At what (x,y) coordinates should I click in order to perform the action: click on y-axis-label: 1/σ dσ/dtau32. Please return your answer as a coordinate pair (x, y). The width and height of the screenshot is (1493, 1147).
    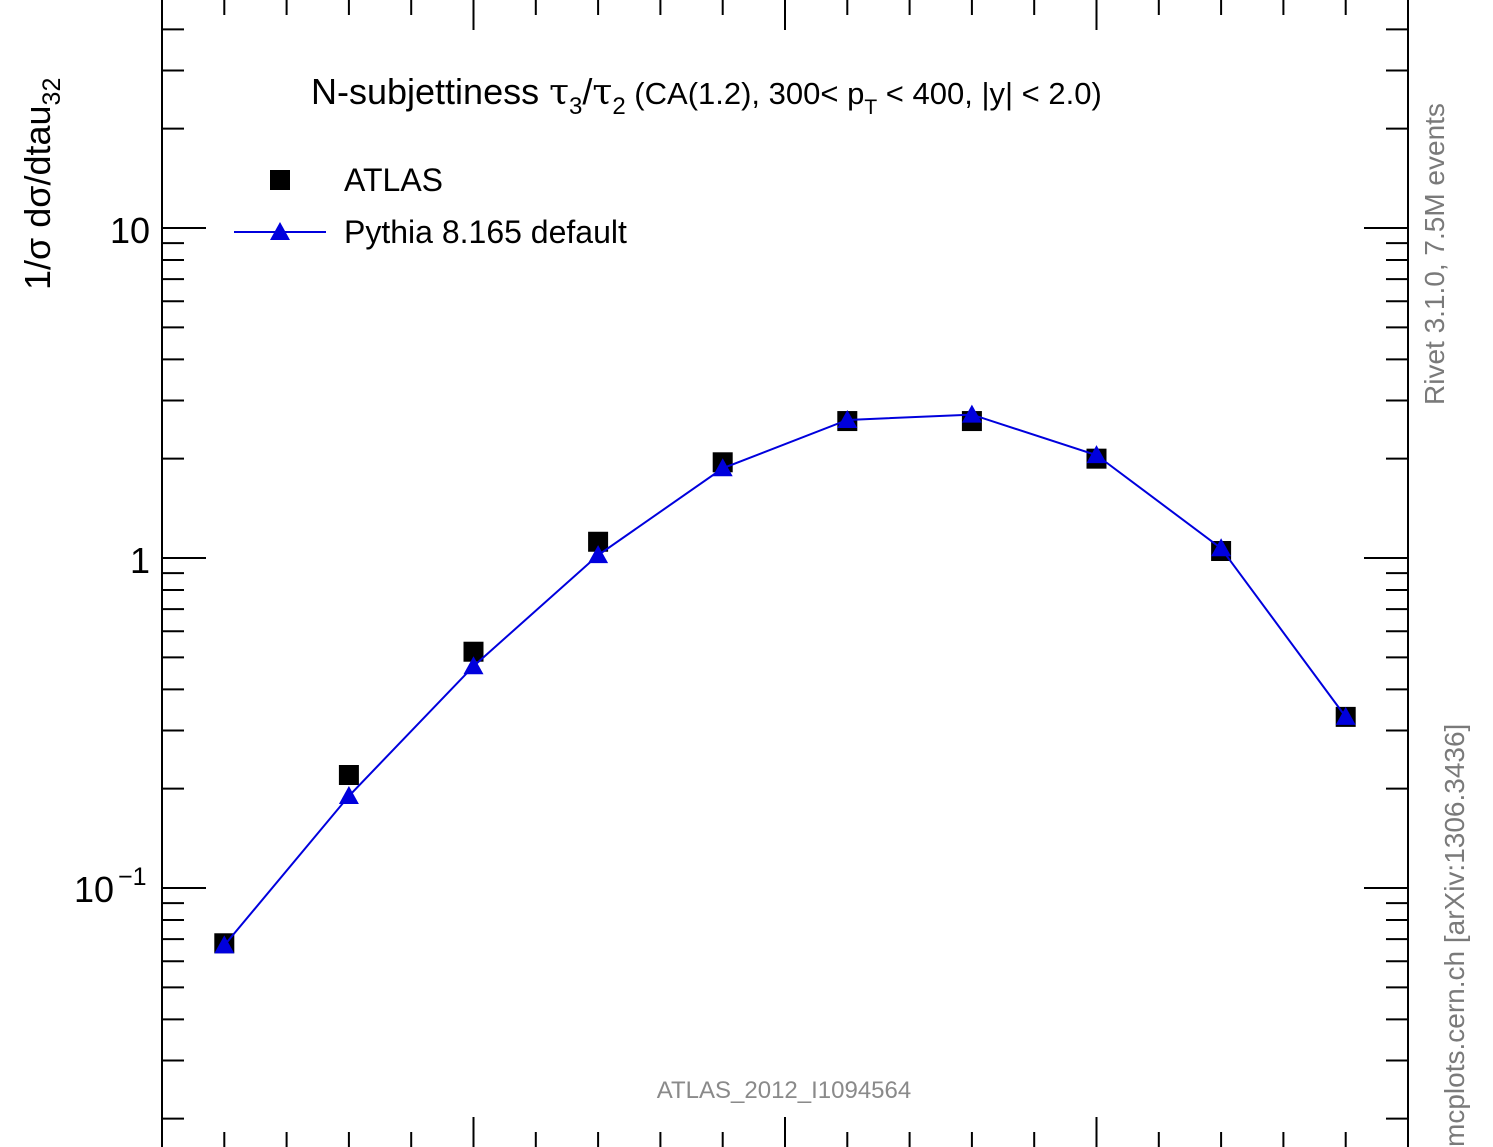
    Looking at the image, I should click on (41, 184).